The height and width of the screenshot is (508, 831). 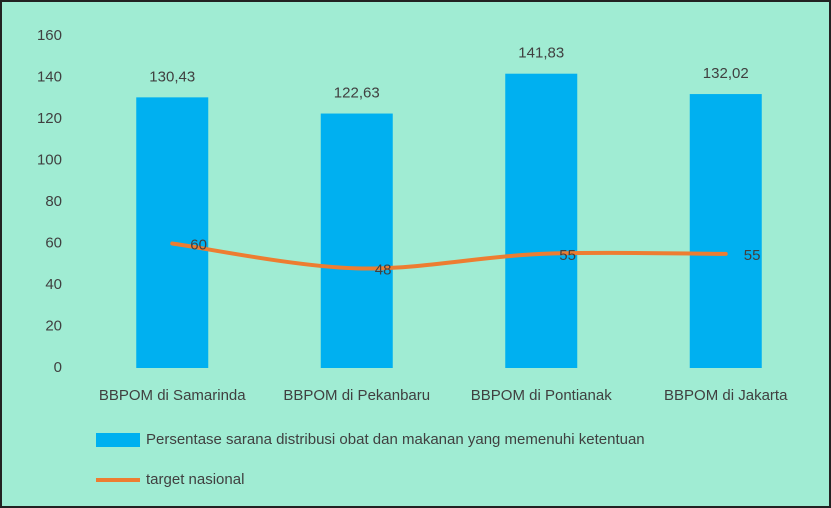 What do you see at coordinates (198, 244) in the screenshot?
I see `data-label: 60` at bounding box center [198, 244].